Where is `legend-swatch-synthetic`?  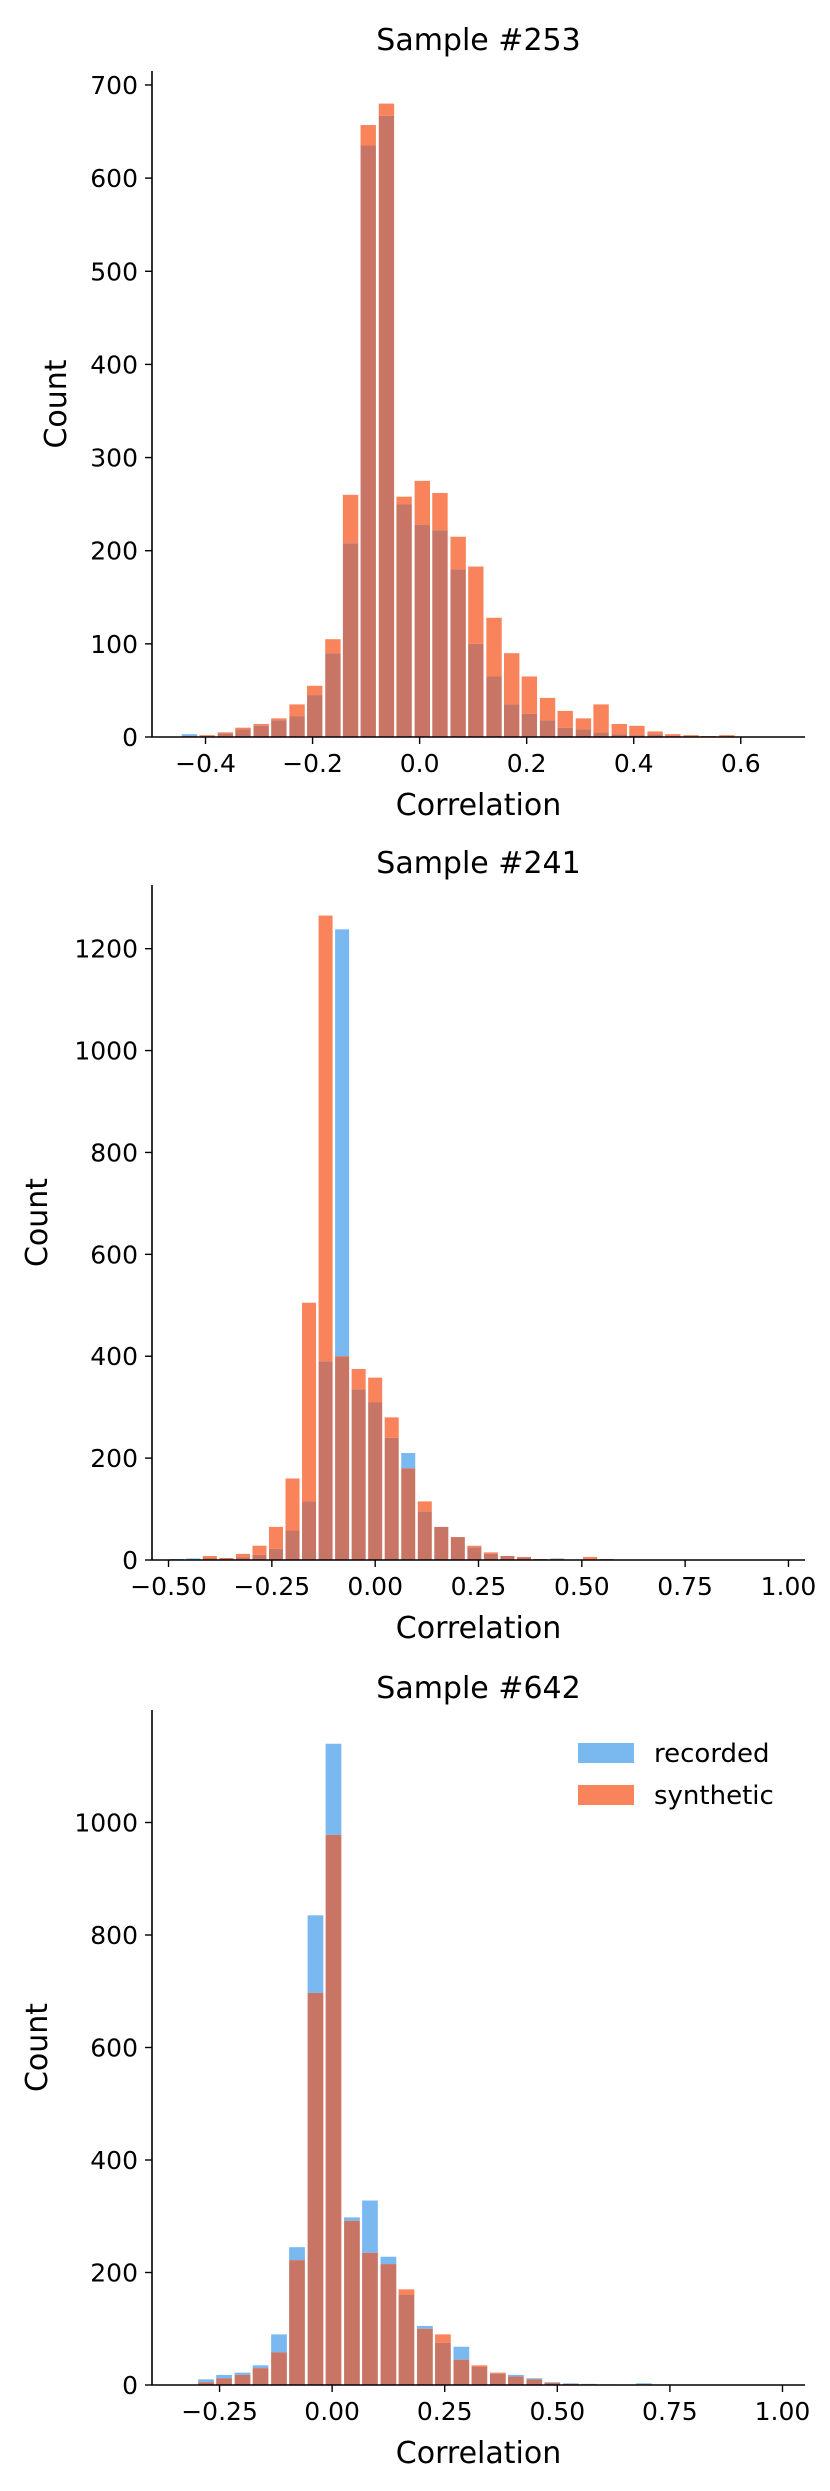 legend-swatch-synthetic is located at coordinates (606, 1795).